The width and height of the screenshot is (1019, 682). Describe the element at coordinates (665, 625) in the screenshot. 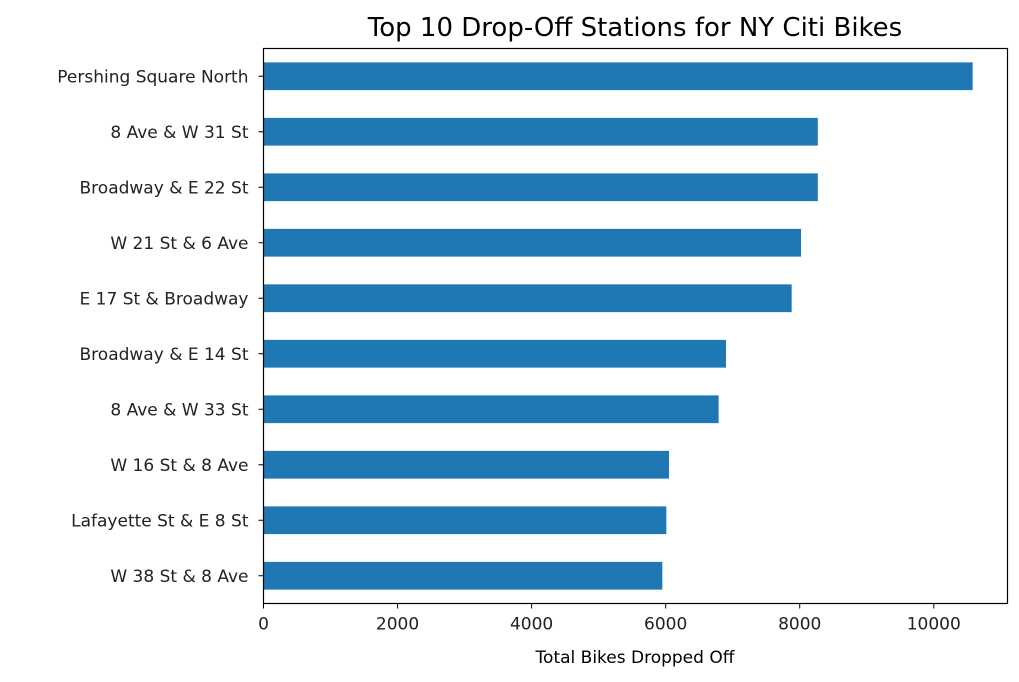

I see `x-tick-label: 6000` at that location.